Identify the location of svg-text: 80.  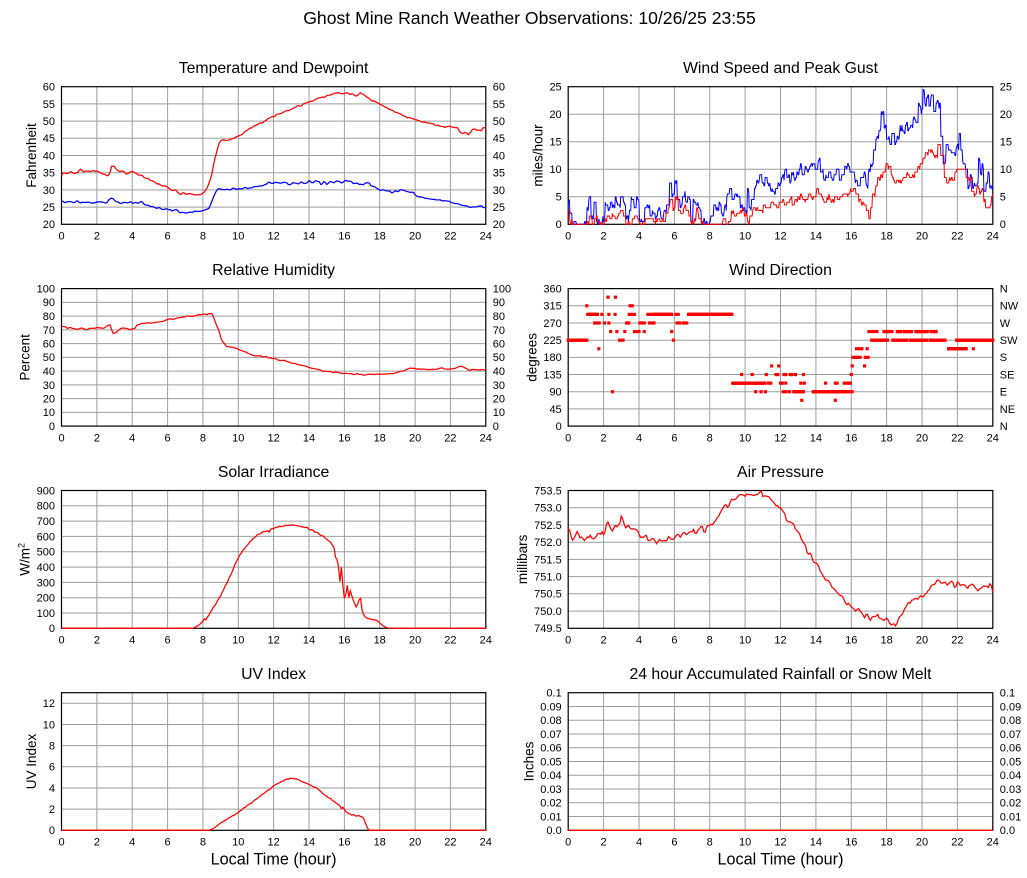
(499, 317).